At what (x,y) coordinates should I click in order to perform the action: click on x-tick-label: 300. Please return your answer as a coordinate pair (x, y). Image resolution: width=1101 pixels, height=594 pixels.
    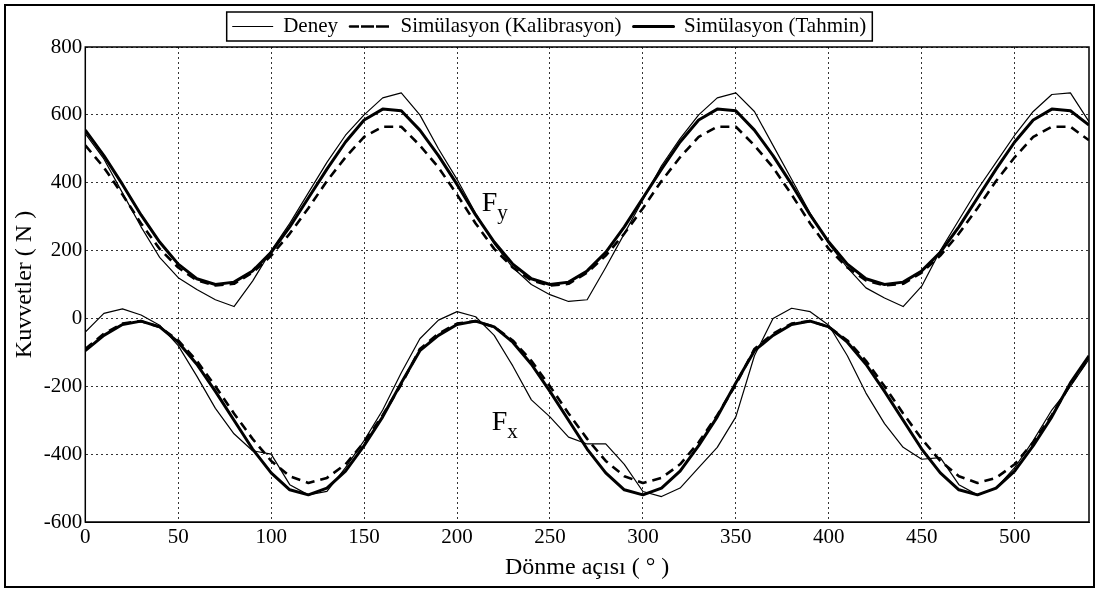
    Looking at the image, I should click on (643, 536).